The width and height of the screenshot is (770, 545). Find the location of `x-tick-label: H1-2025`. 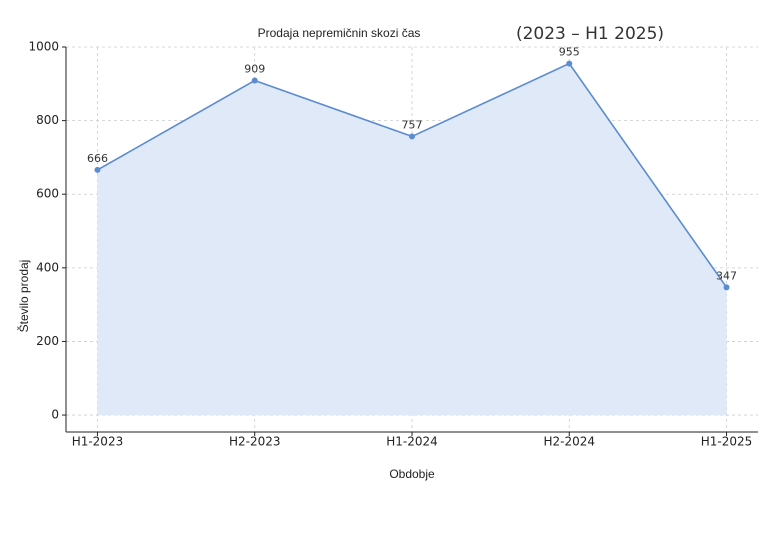

x-tick-label: H1-2025 is located at coordinates (727, 442).